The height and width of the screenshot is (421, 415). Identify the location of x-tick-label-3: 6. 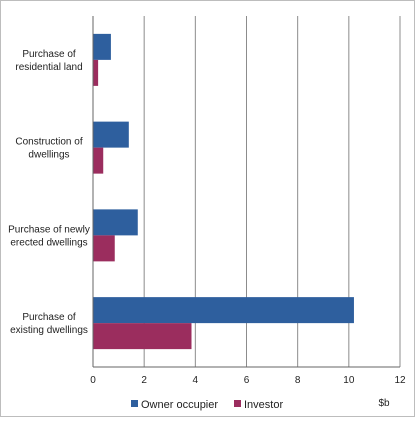
(247, 380).